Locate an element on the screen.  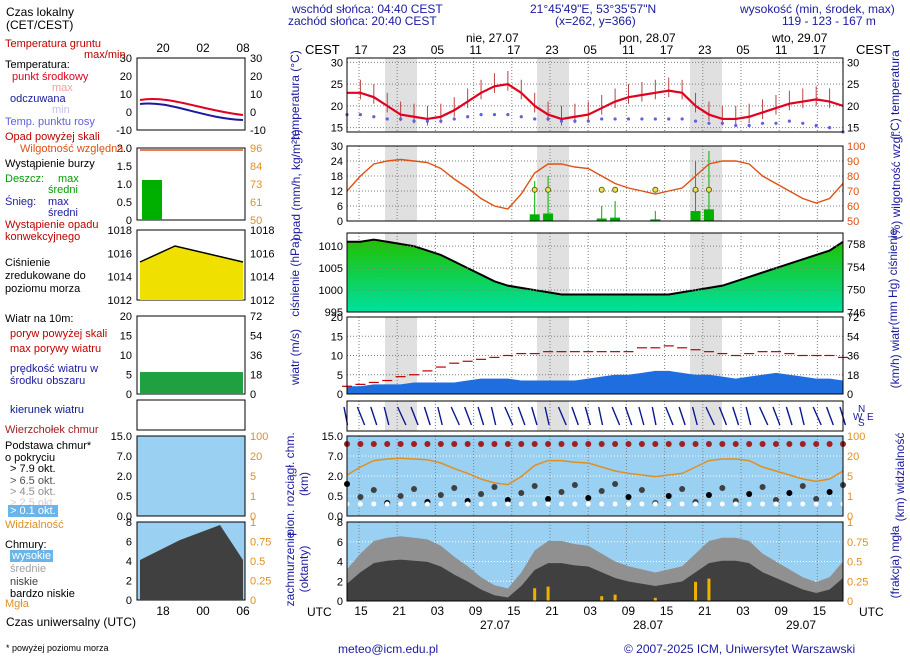
legend-cl-tick-left-1: 6 is located at coordinates (129, 543).